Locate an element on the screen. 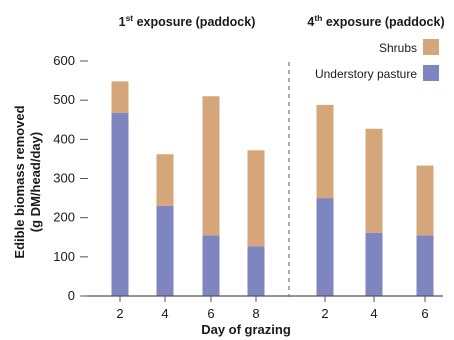  y-axis-title-line1: Edible biomass removed is located at coordinates (19, 181).